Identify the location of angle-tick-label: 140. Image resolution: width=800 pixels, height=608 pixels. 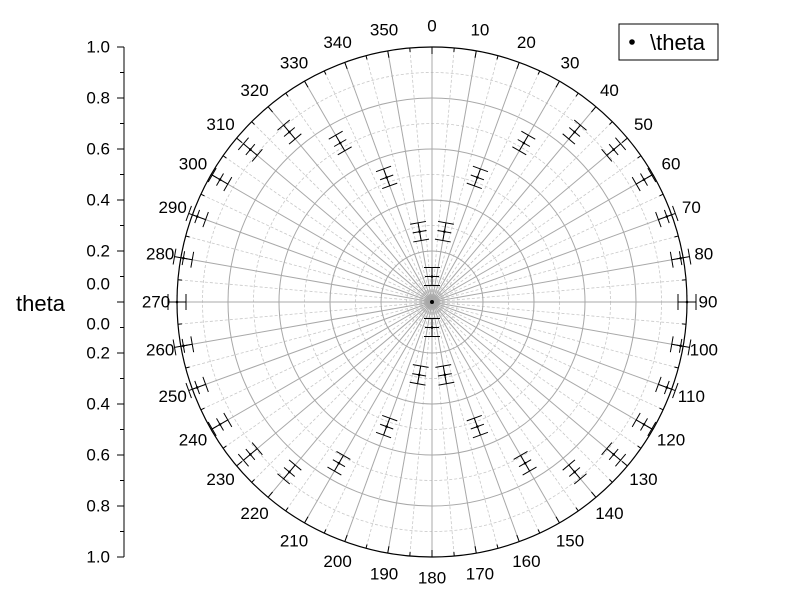
(609, 513).